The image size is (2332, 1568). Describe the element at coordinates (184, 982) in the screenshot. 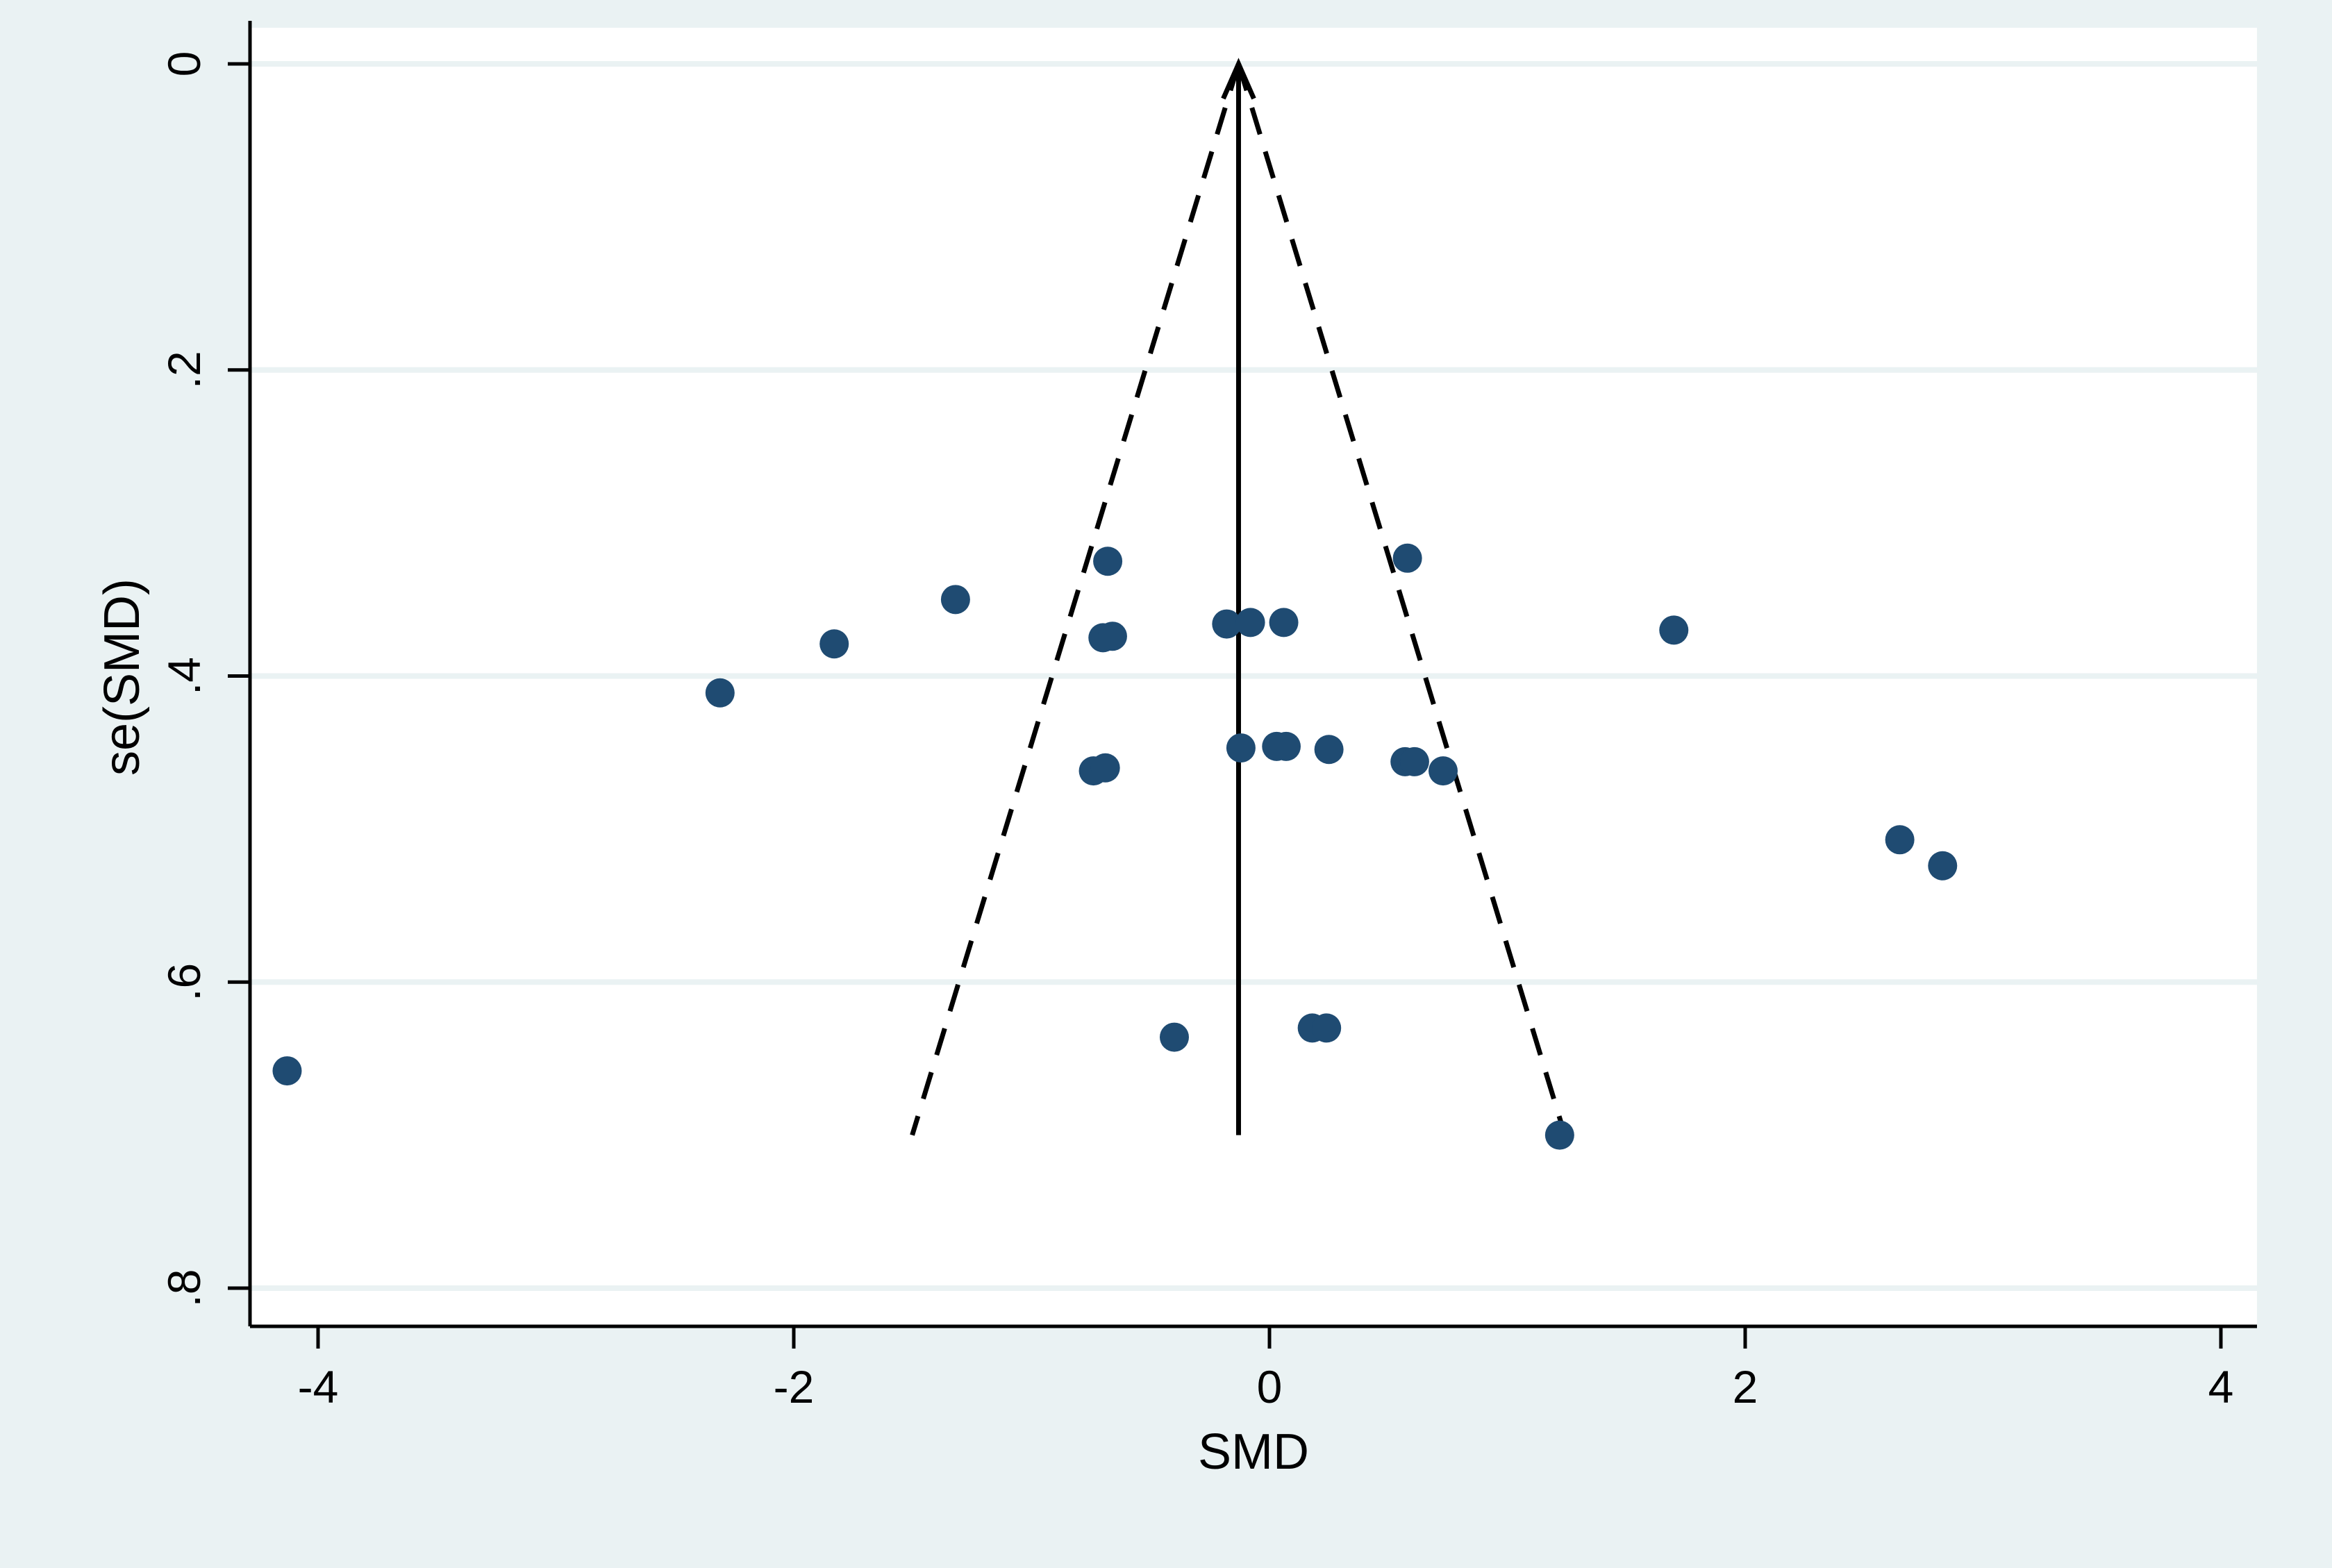

I see `y-tick-label: .6` at that location.